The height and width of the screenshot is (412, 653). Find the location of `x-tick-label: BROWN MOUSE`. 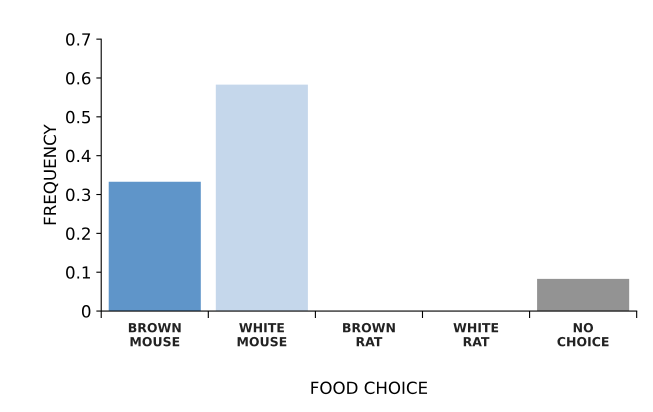

x-tick-label: BROWN MOUSE is located at coordinates (154, 334).